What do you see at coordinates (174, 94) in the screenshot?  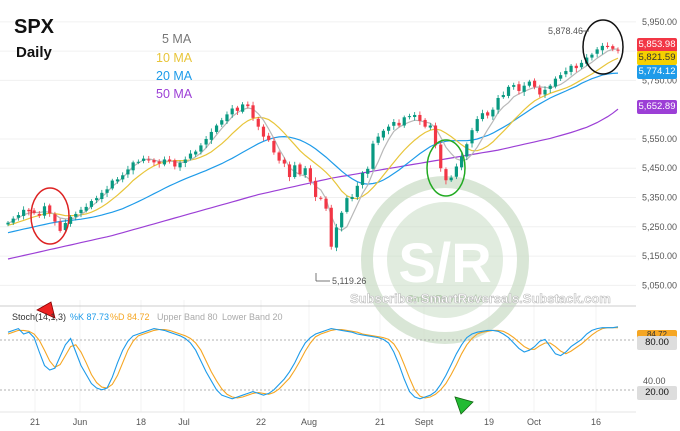 I see `legend-50ma: 50 MA` at bounding box center [174, 94].